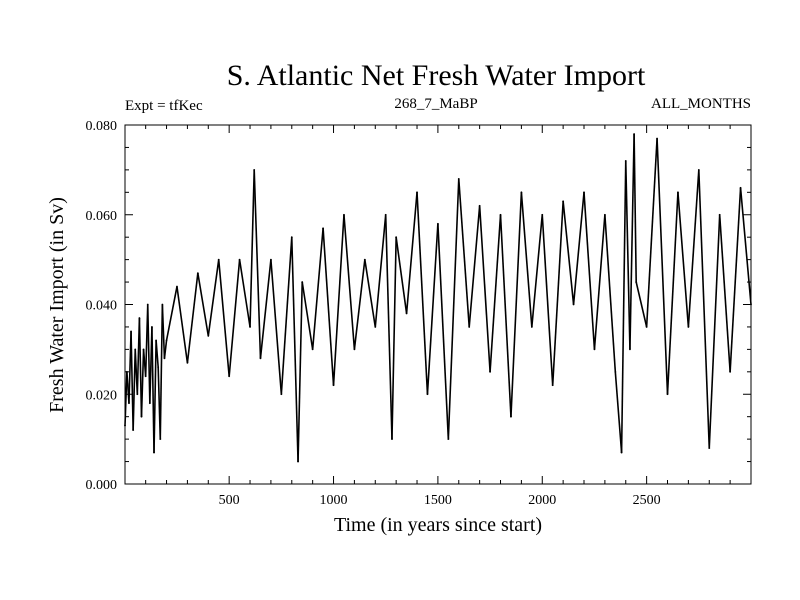 The height and width of the screenshot is (600, 800). Describe the element at coordinates (164, 106) in the screenshot. I see `subtitle-left: Expt = tfKec` at that location.